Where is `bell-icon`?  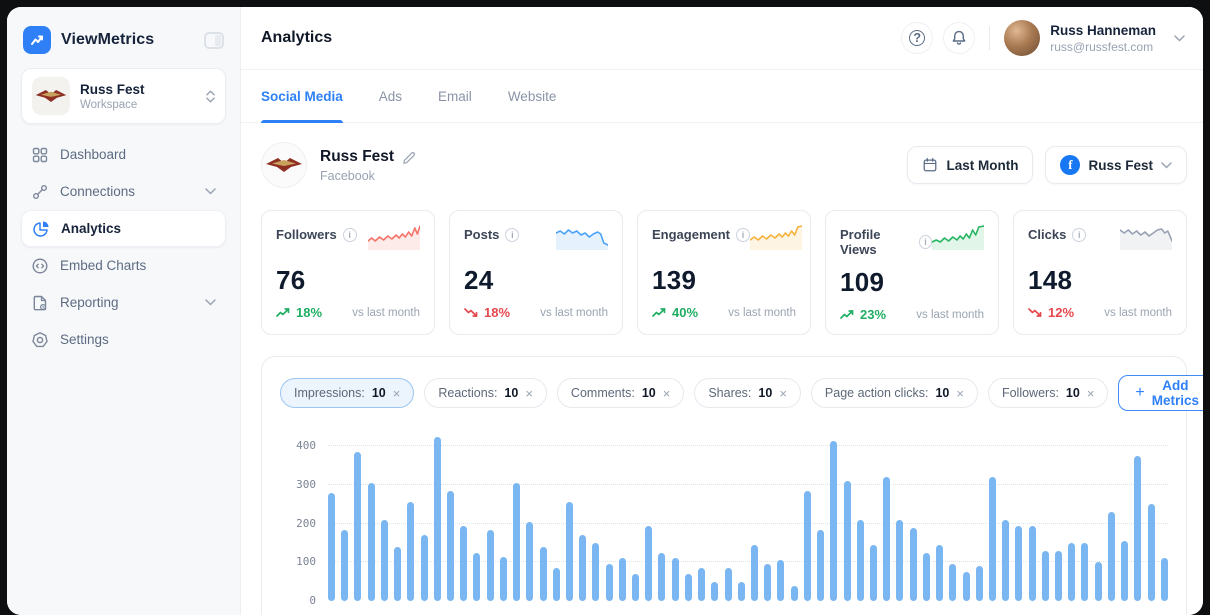 bell-icon is located at coordinates (959, 37).